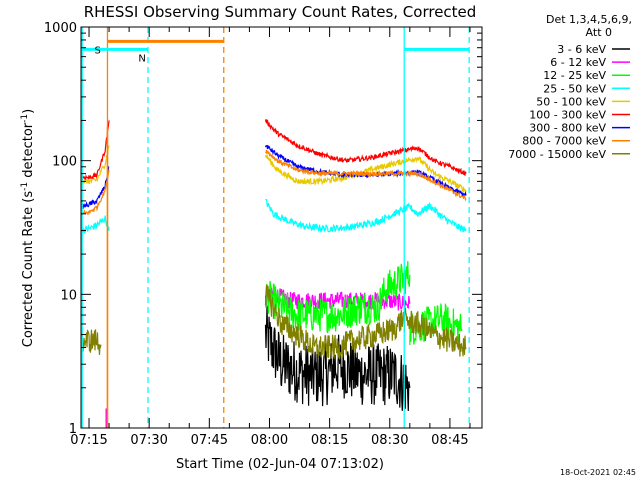 The height and width of the screenshot is (480, 640). I want to click on x-tick-label: 08:45, so click(449, 440).